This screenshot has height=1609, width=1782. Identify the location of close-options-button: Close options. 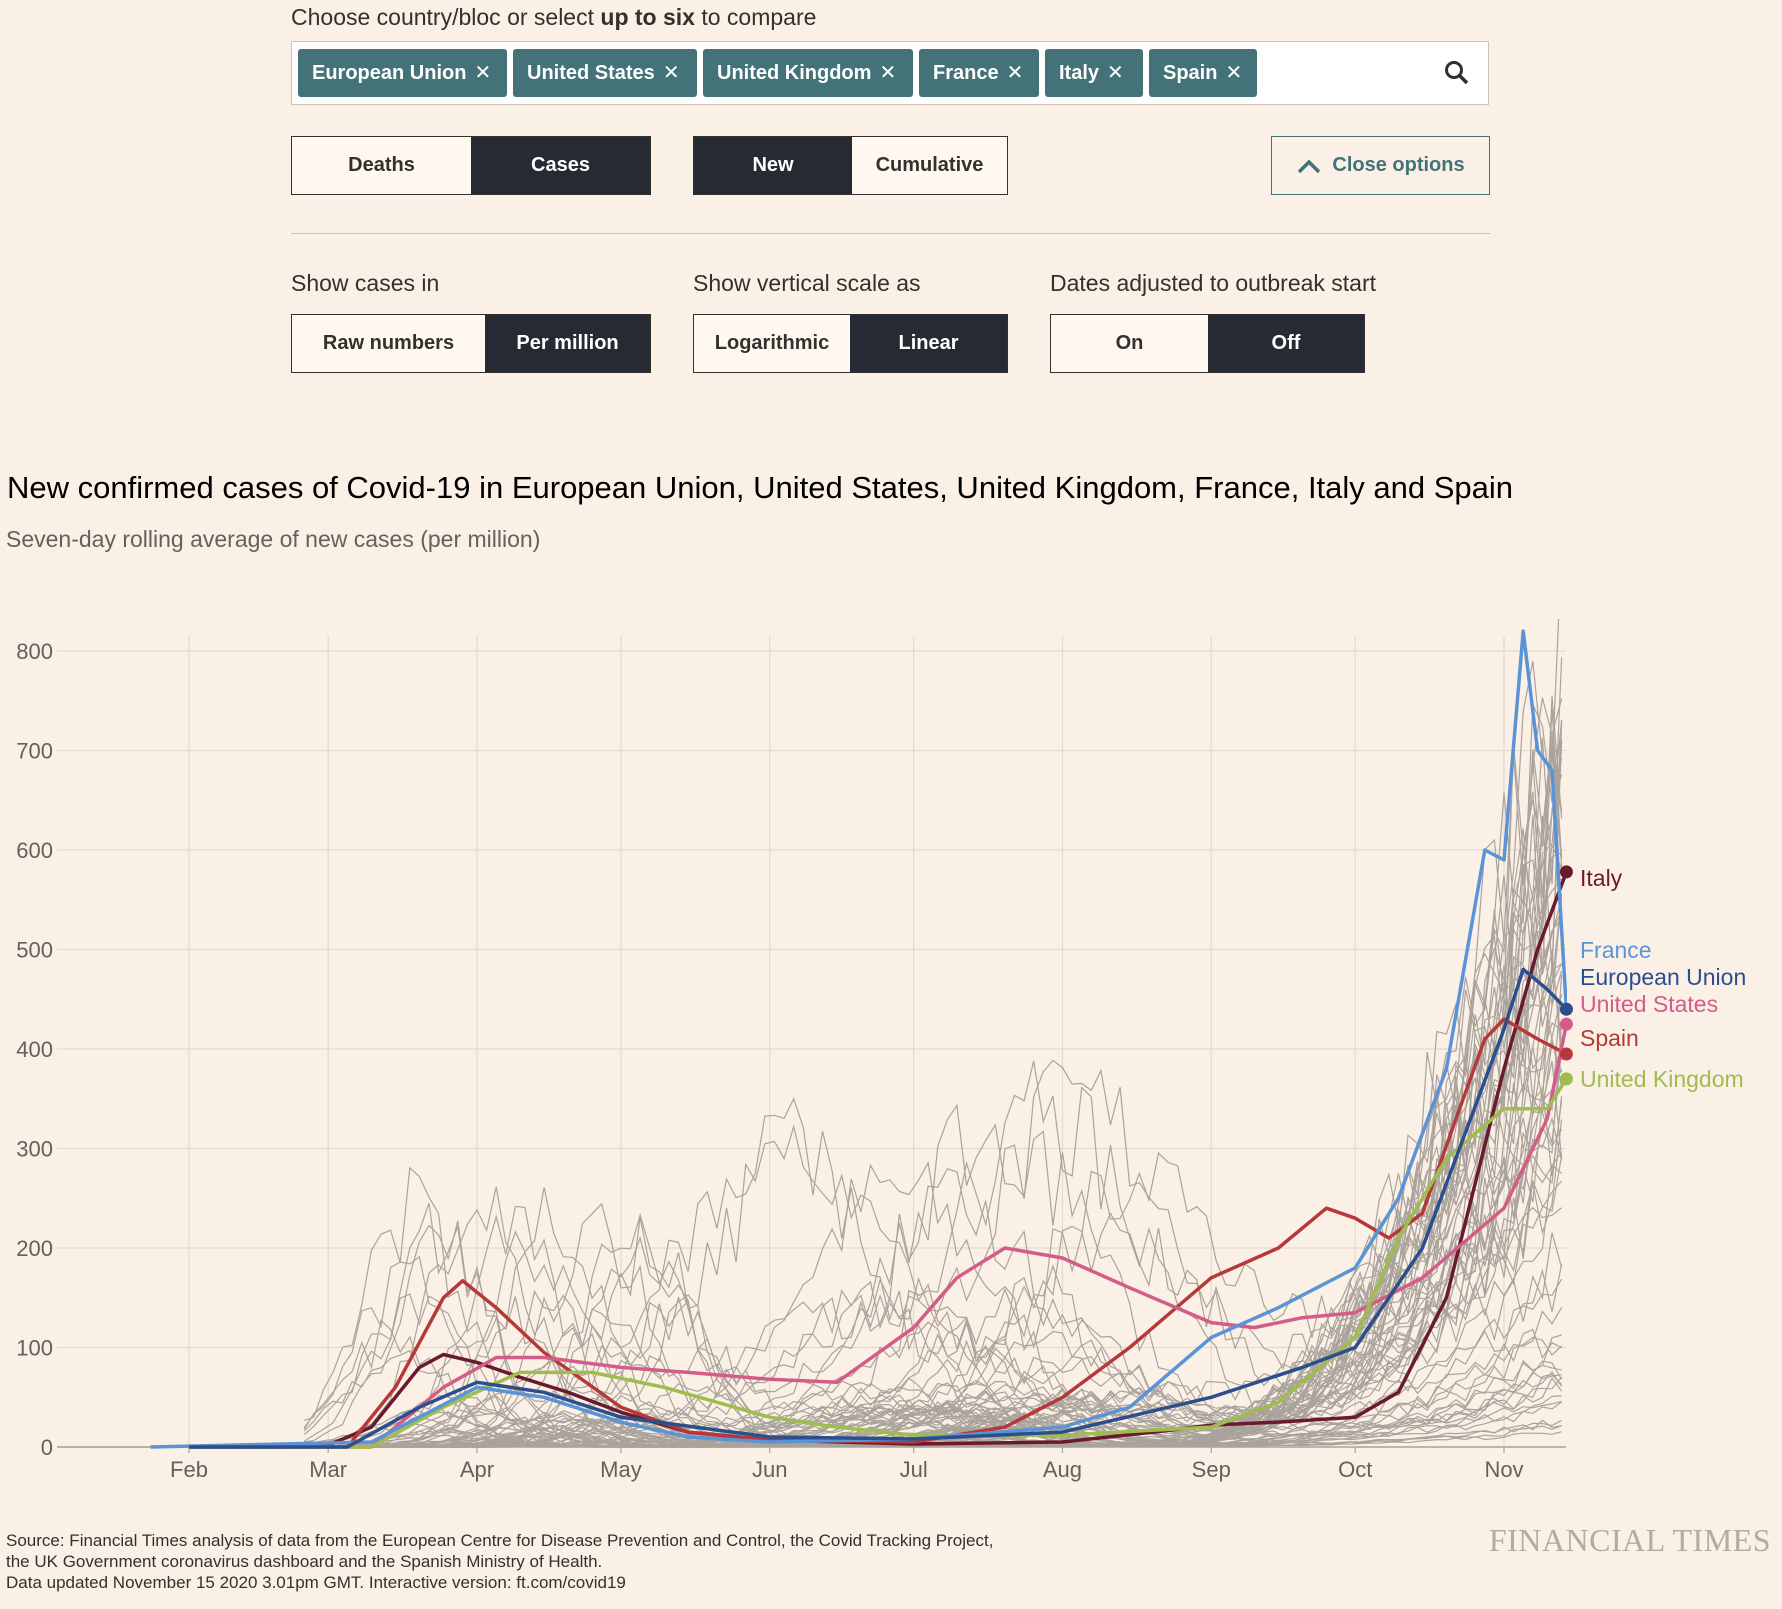
(1380, 165).